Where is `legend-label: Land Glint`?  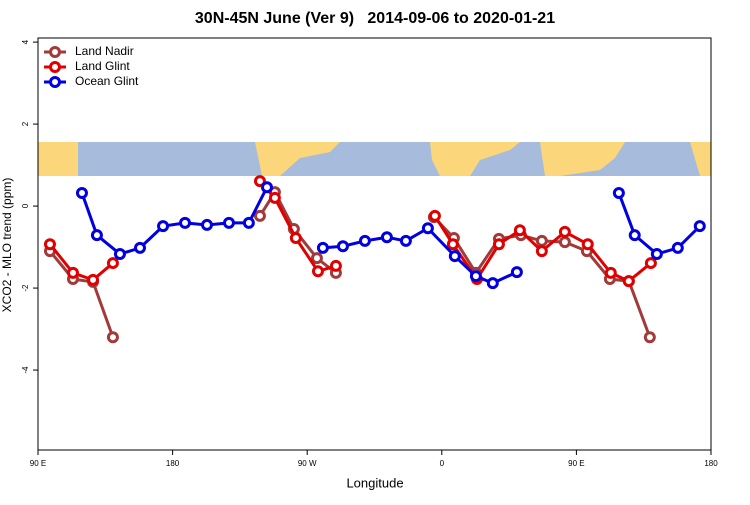 legend-label: Land Glint is located at coordinates (102, 66).